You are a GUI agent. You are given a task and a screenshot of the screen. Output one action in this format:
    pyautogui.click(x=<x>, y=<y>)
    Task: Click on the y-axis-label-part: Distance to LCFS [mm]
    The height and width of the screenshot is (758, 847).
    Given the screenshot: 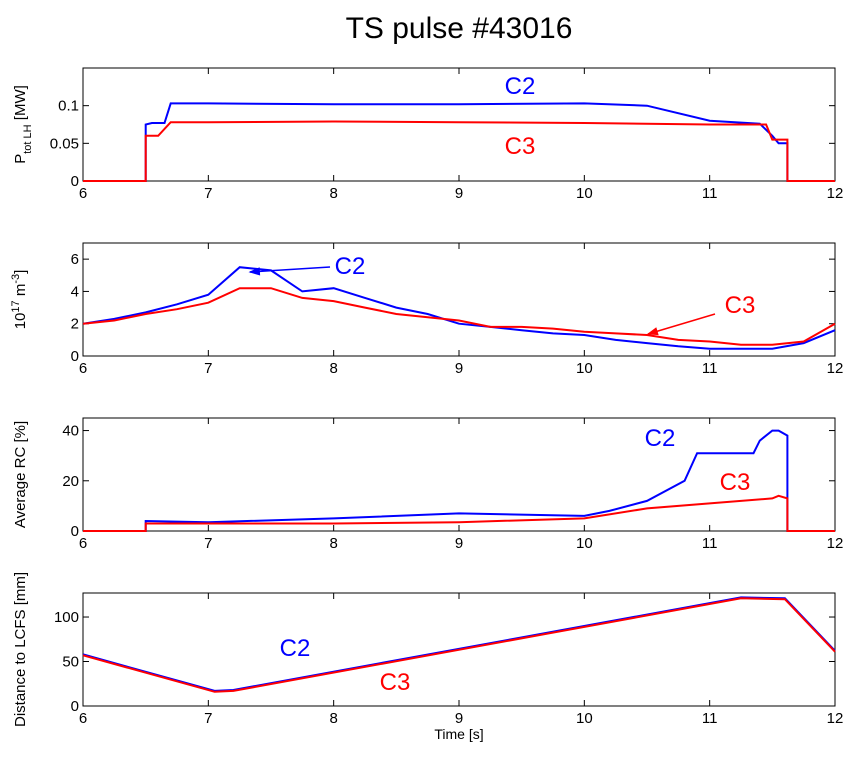 What is the action you would take?
    pyautogui.click(x=20, y=649)
    